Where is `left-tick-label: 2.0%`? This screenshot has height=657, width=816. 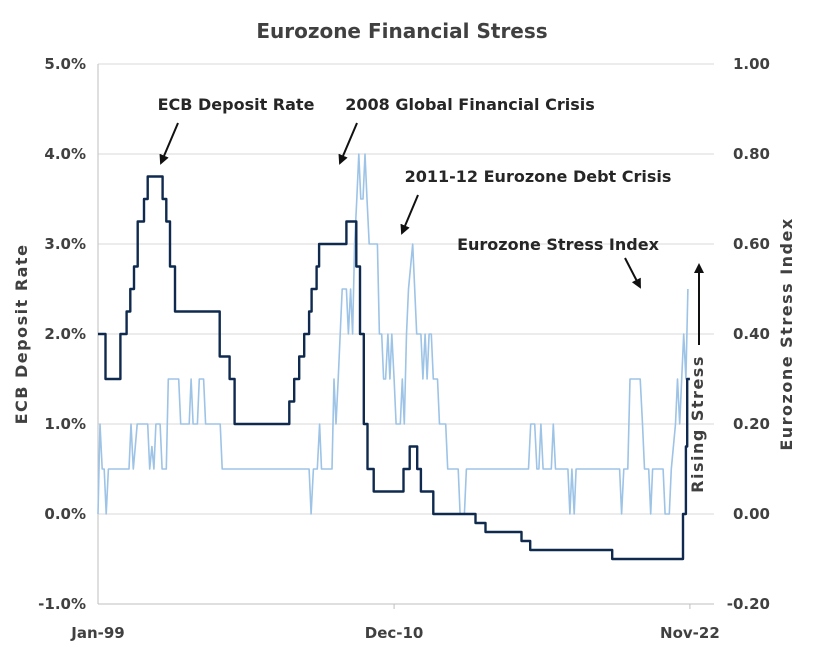 left-tick-label: 2.0% is located at coordinates (65, 334).